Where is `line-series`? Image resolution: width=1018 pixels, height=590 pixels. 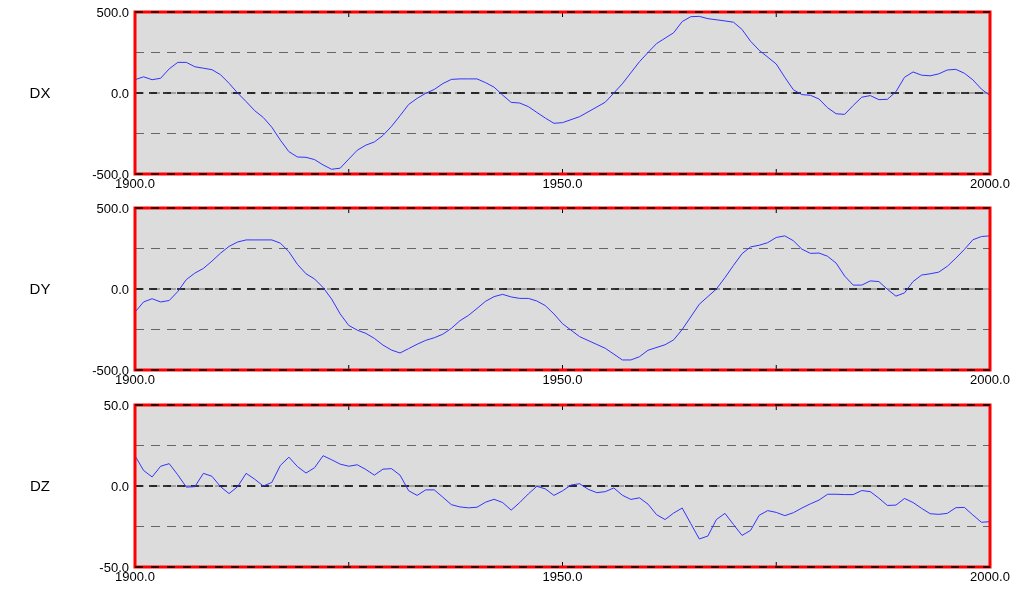
line-series is located at coordinates (562, 497).